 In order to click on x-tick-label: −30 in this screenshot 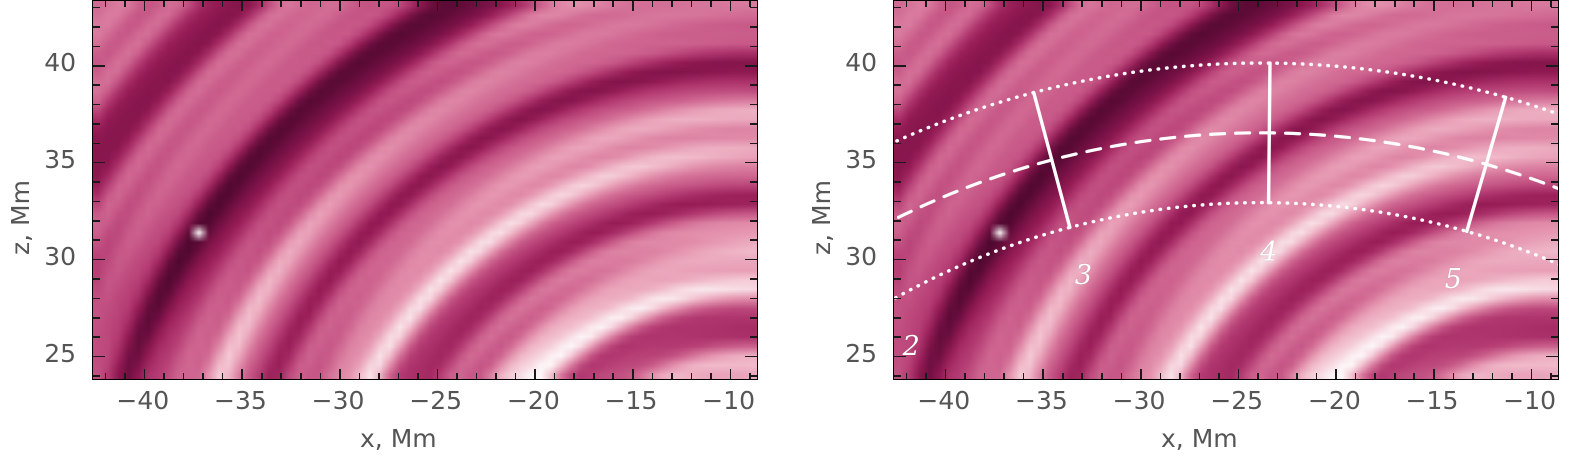, I will do `click(1139, 400)`.